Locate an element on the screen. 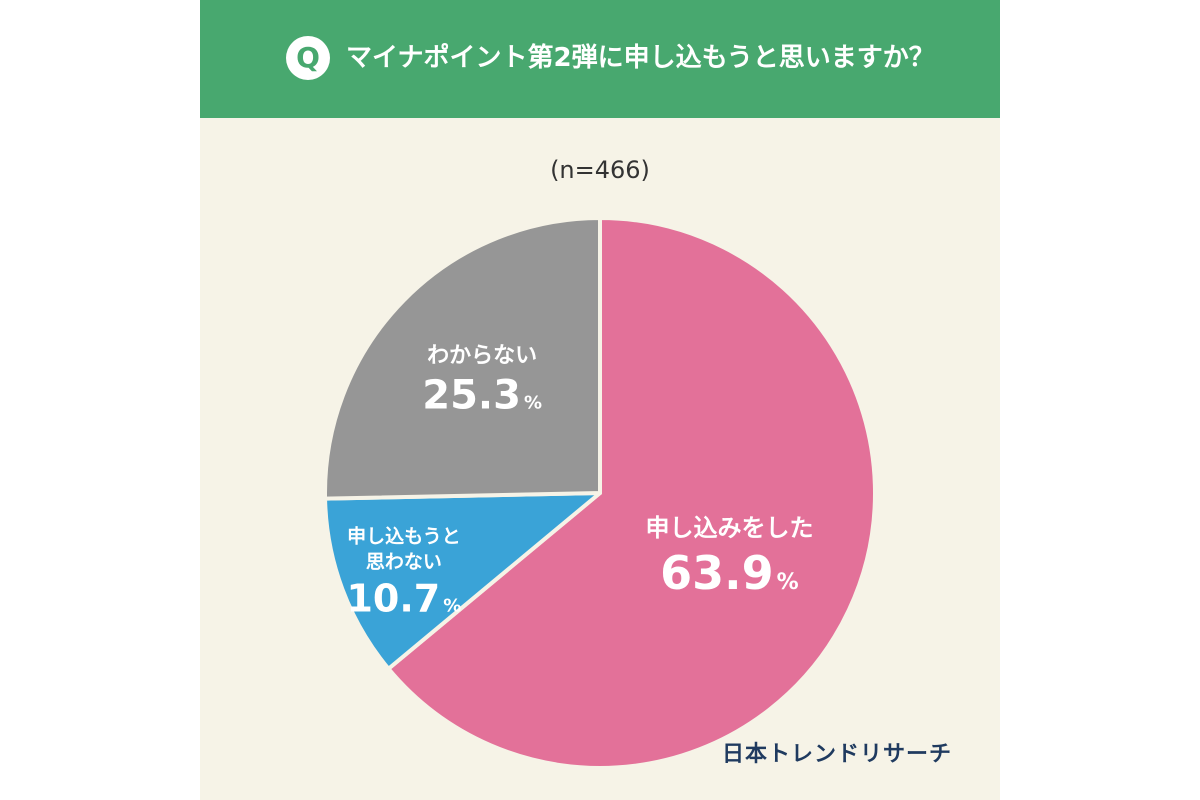  slice-label: わからない is located at coordinates (482, 356).